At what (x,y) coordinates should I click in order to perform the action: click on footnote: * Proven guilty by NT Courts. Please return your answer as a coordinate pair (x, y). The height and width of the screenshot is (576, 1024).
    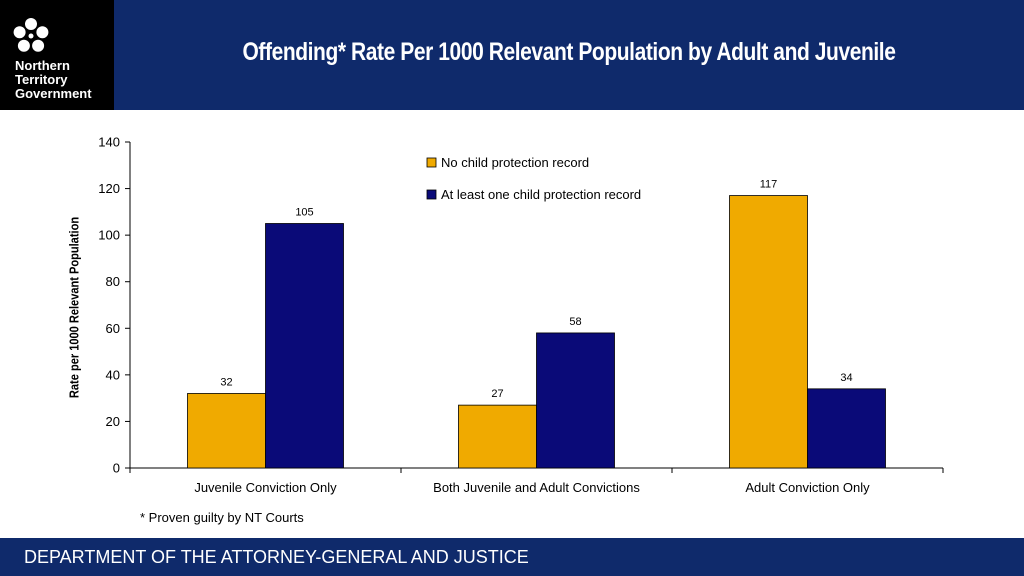
    Looking at the image, I should click on (222, 517).